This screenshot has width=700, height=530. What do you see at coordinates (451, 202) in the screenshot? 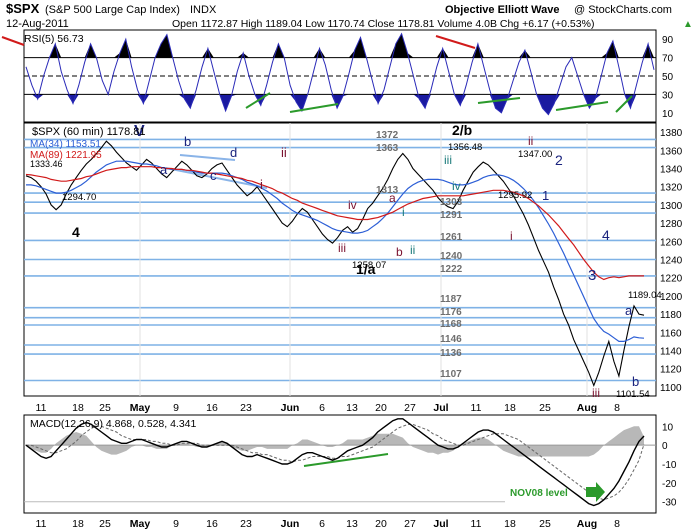
I see `level-label-1303: 1303` at bounding box center [451, 202].